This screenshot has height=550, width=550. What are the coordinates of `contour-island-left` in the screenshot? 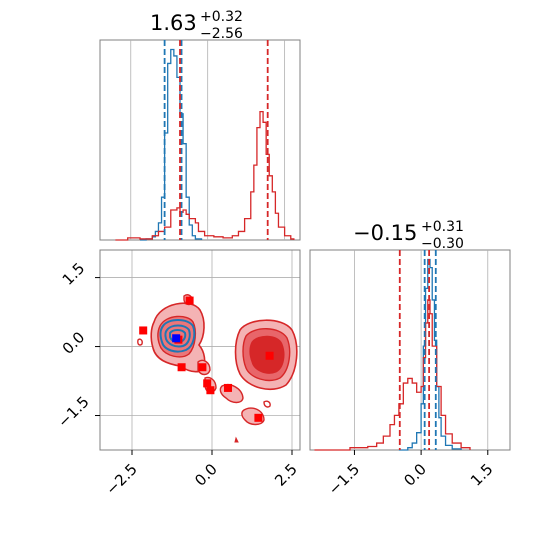 It's located at (140, 342).